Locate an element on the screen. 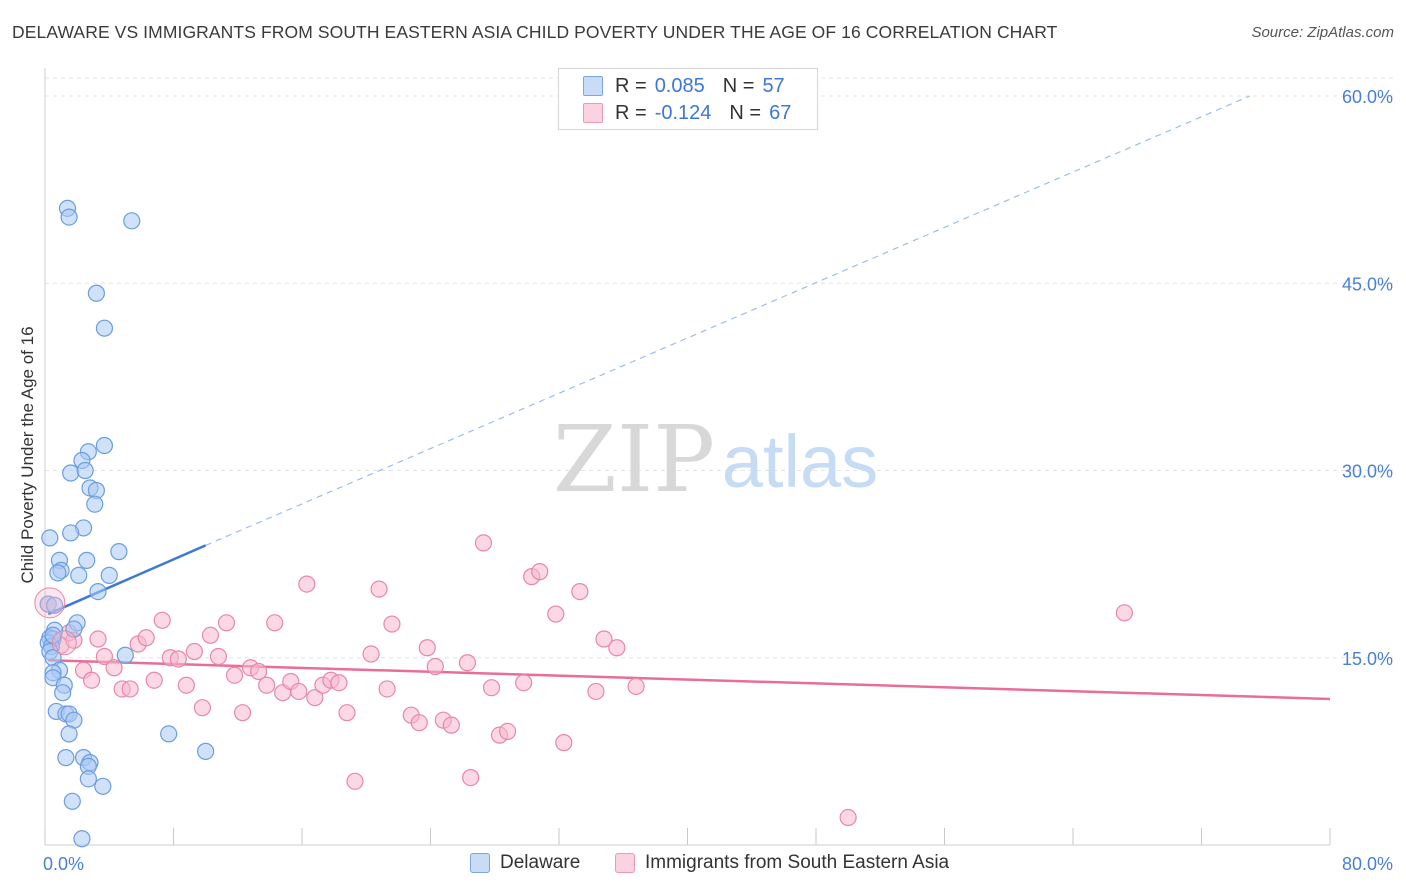 This screenshot has width=1406, height=892. stats-legend-row-delaware: R = 0.085 N = 57 is located at coordinates (684, 86).